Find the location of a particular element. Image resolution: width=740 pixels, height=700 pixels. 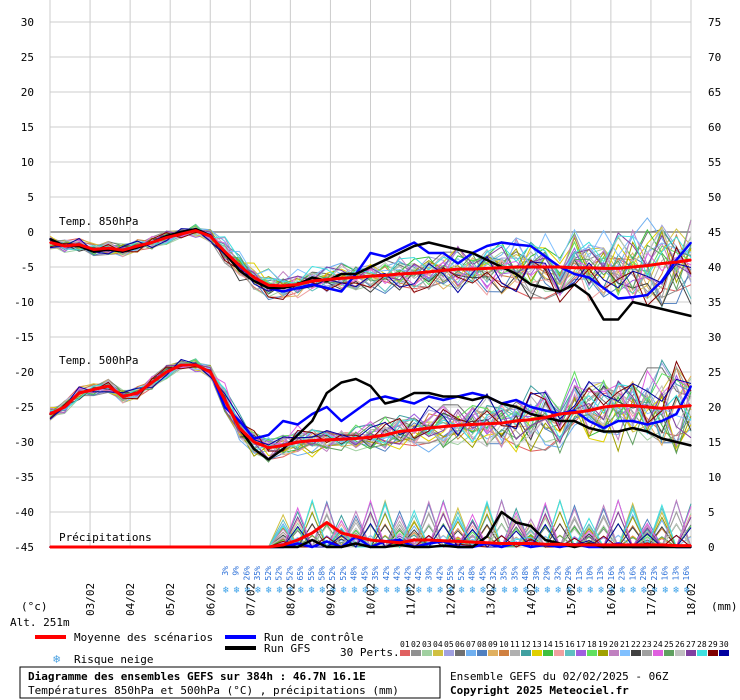

pert-code: 20 is located at coordinates (614, 644).